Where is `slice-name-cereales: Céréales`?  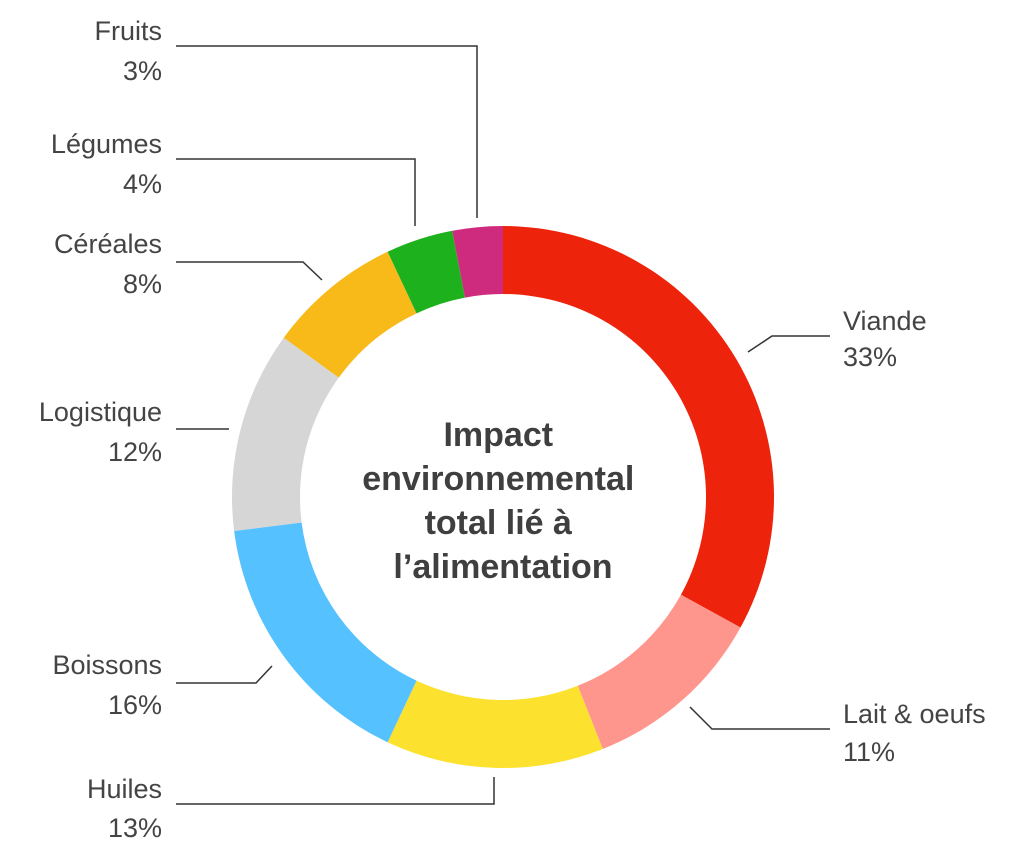
slice-name-cereales: Céréales is located at coordinates (108, 244).